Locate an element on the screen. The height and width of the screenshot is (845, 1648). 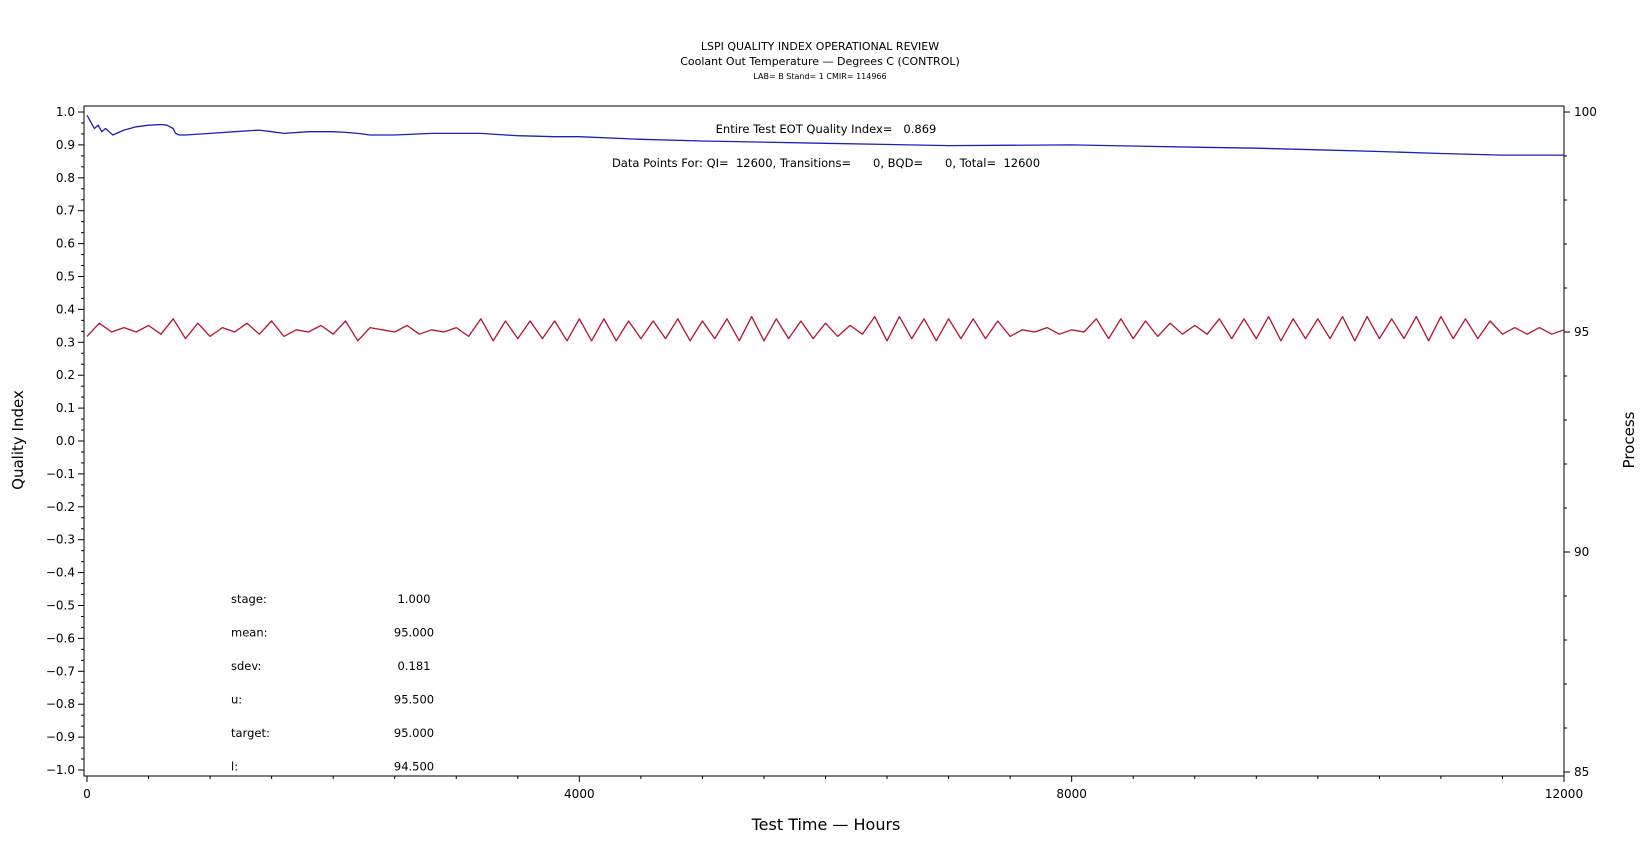
chart-subtitle-2: LAB= B Stand= 1 CMIR= 114966 is located at coordinates (819, 76).